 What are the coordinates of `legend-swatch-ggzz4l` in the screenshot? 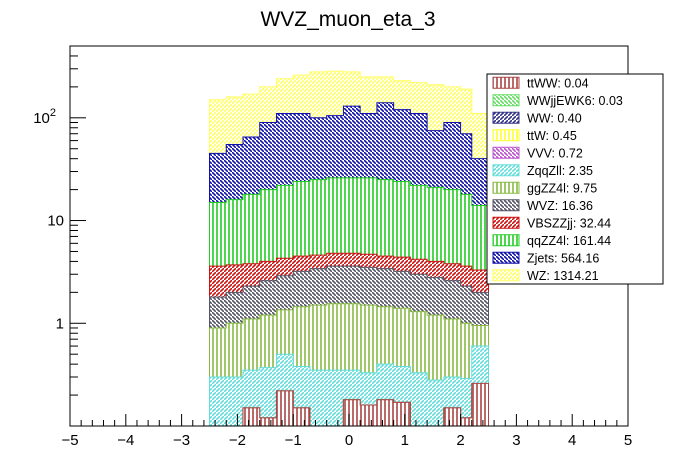 It's located at (506, 187).